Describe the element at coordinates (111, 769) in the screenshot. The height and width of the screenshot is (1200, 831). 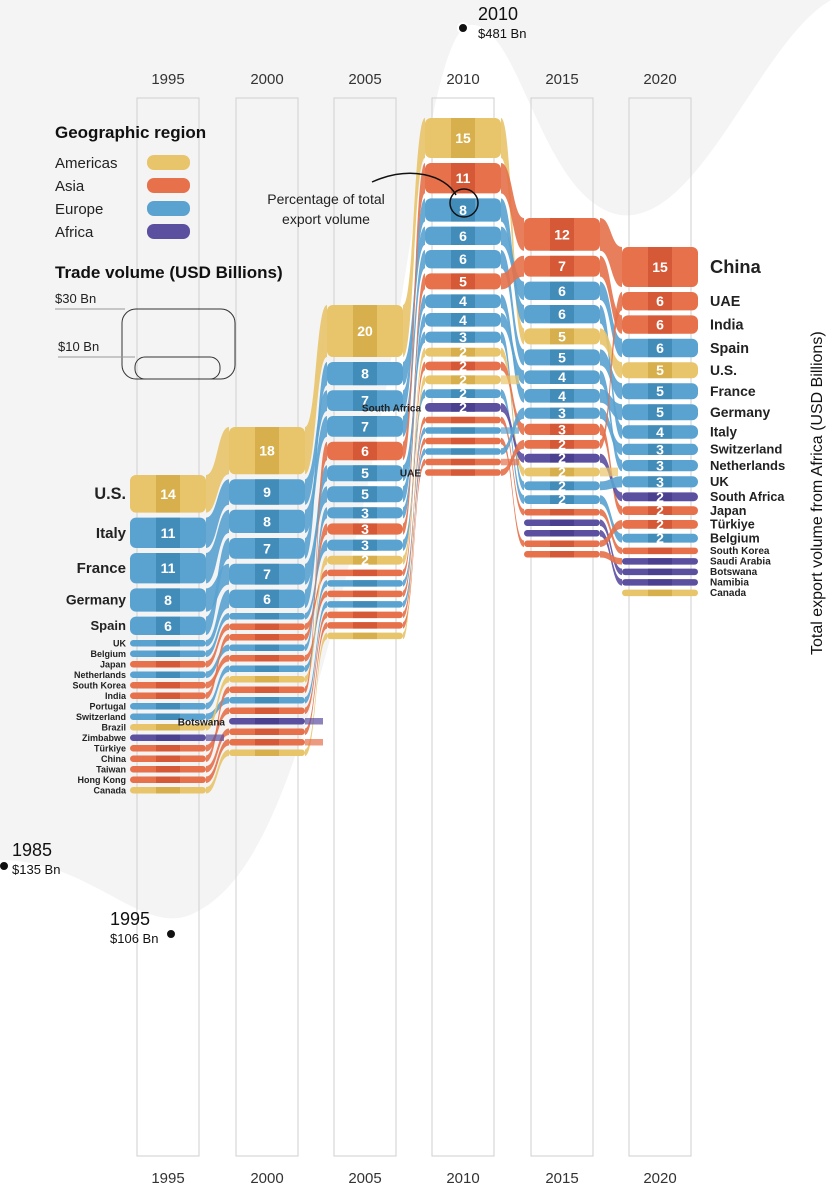
I see `country-label-taiwan: Taiwan` at that location.